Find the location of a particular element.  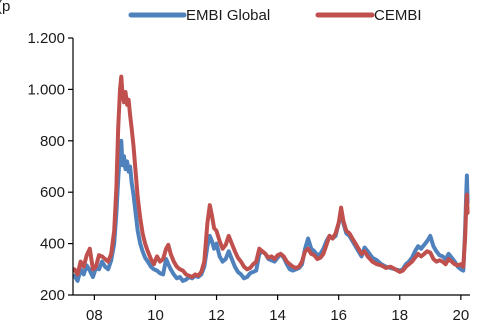

legend-item-cembi: CEMBI is located at coordinates (368, 15).